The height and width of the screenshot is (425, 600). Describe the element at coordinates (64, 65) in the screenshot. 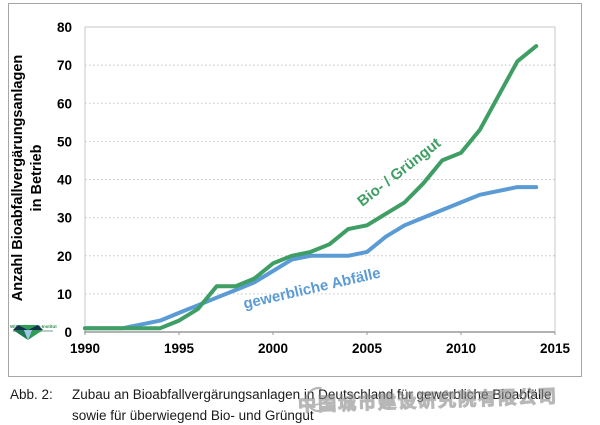

I see `y-tick-label-70: 70` at that location.